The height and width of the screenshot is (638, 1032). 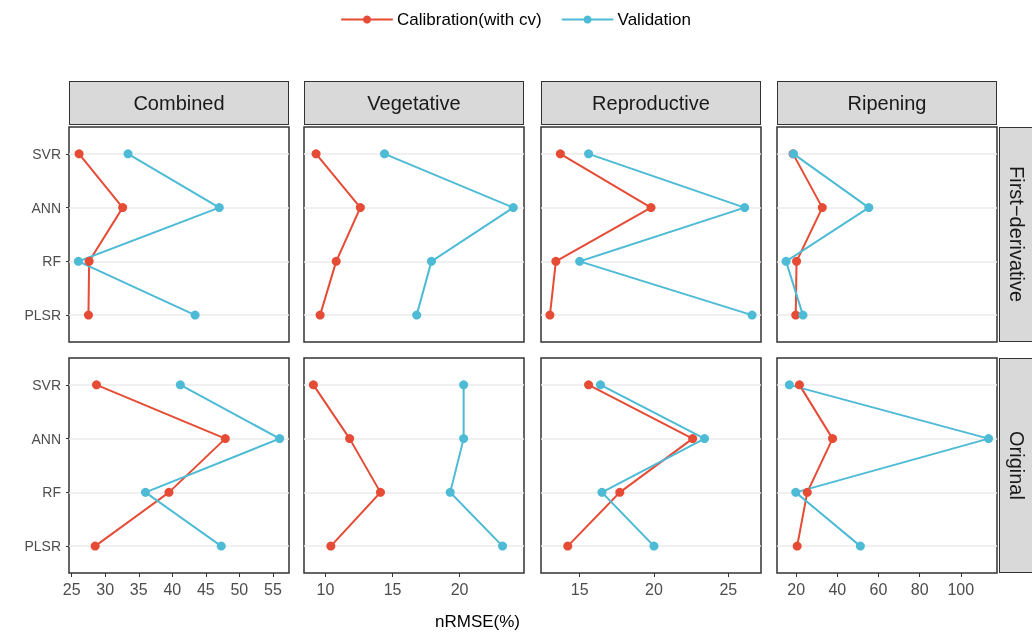 What do you see at coordinates (878, 589) in the screenshot?
I see `x-tick-label: 60` at bounding box center [878, 589].